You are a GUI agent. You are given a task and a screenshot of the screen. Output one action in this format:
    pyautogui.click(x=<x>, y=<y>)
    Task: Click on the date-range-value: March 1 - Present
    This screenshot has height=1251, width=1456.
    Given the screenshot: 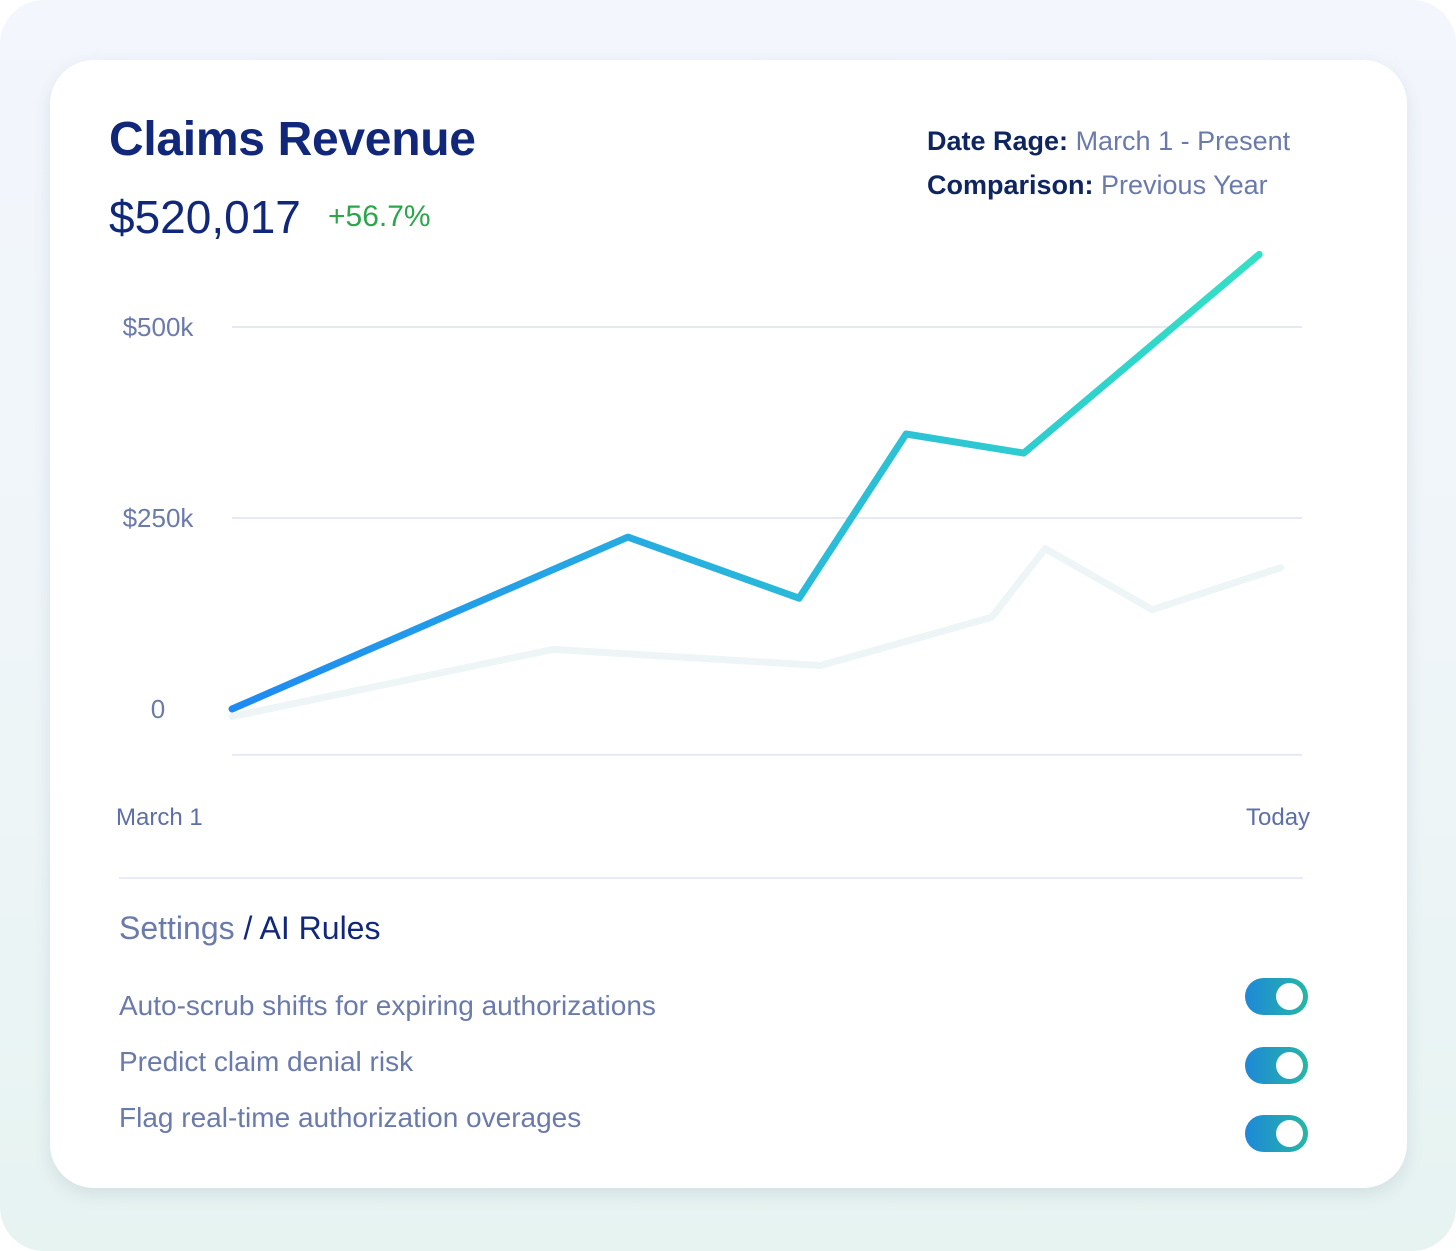 What is the action you would take?
    pyautogui.click(x=1183, y=141)
    